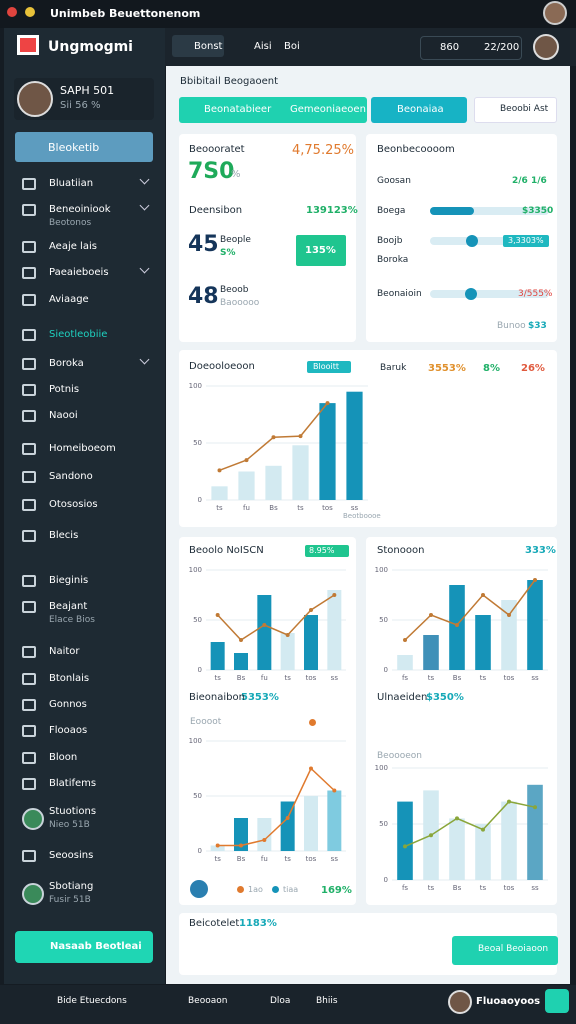 This screenshot has width=576, height=1024. What do you see at coordinates (555, 13) in the screenshot?
I see `avatar` at bounding box center [555, 13].